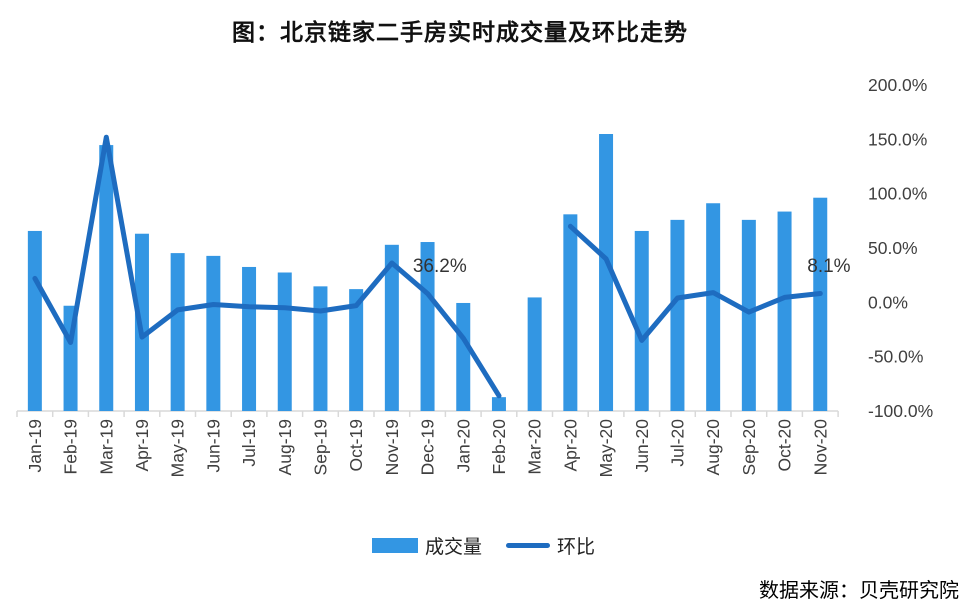 This screenshot has width=967, height=608. Describe the element at coordinates (440, 266) in the screenshot. I see `annotation-label: 36.2%` at that location.